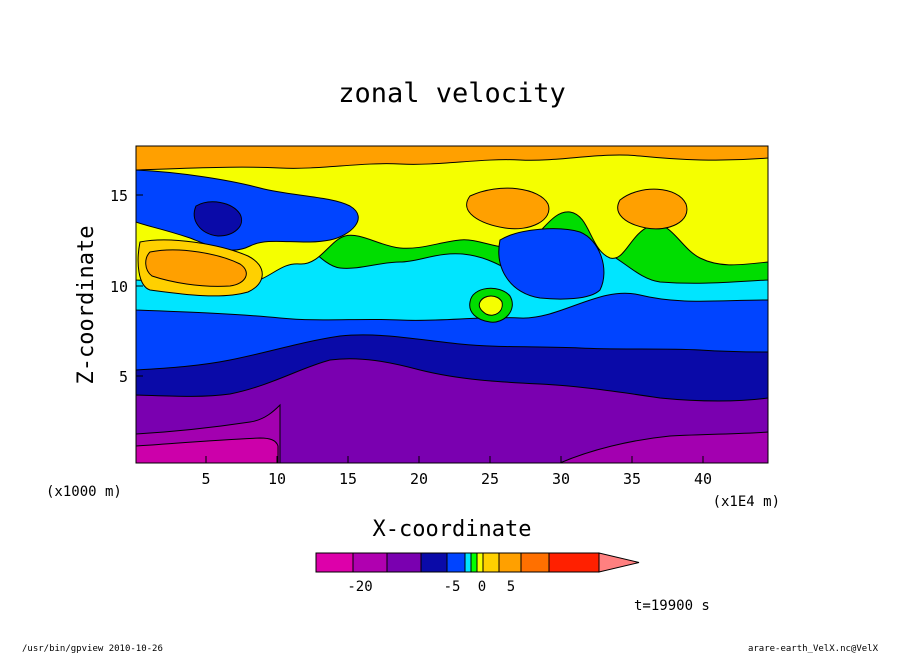  Describe the element at coordinates (452, 529) in the screenshot. I see `x-axis-label: X-coordinate` at that location.